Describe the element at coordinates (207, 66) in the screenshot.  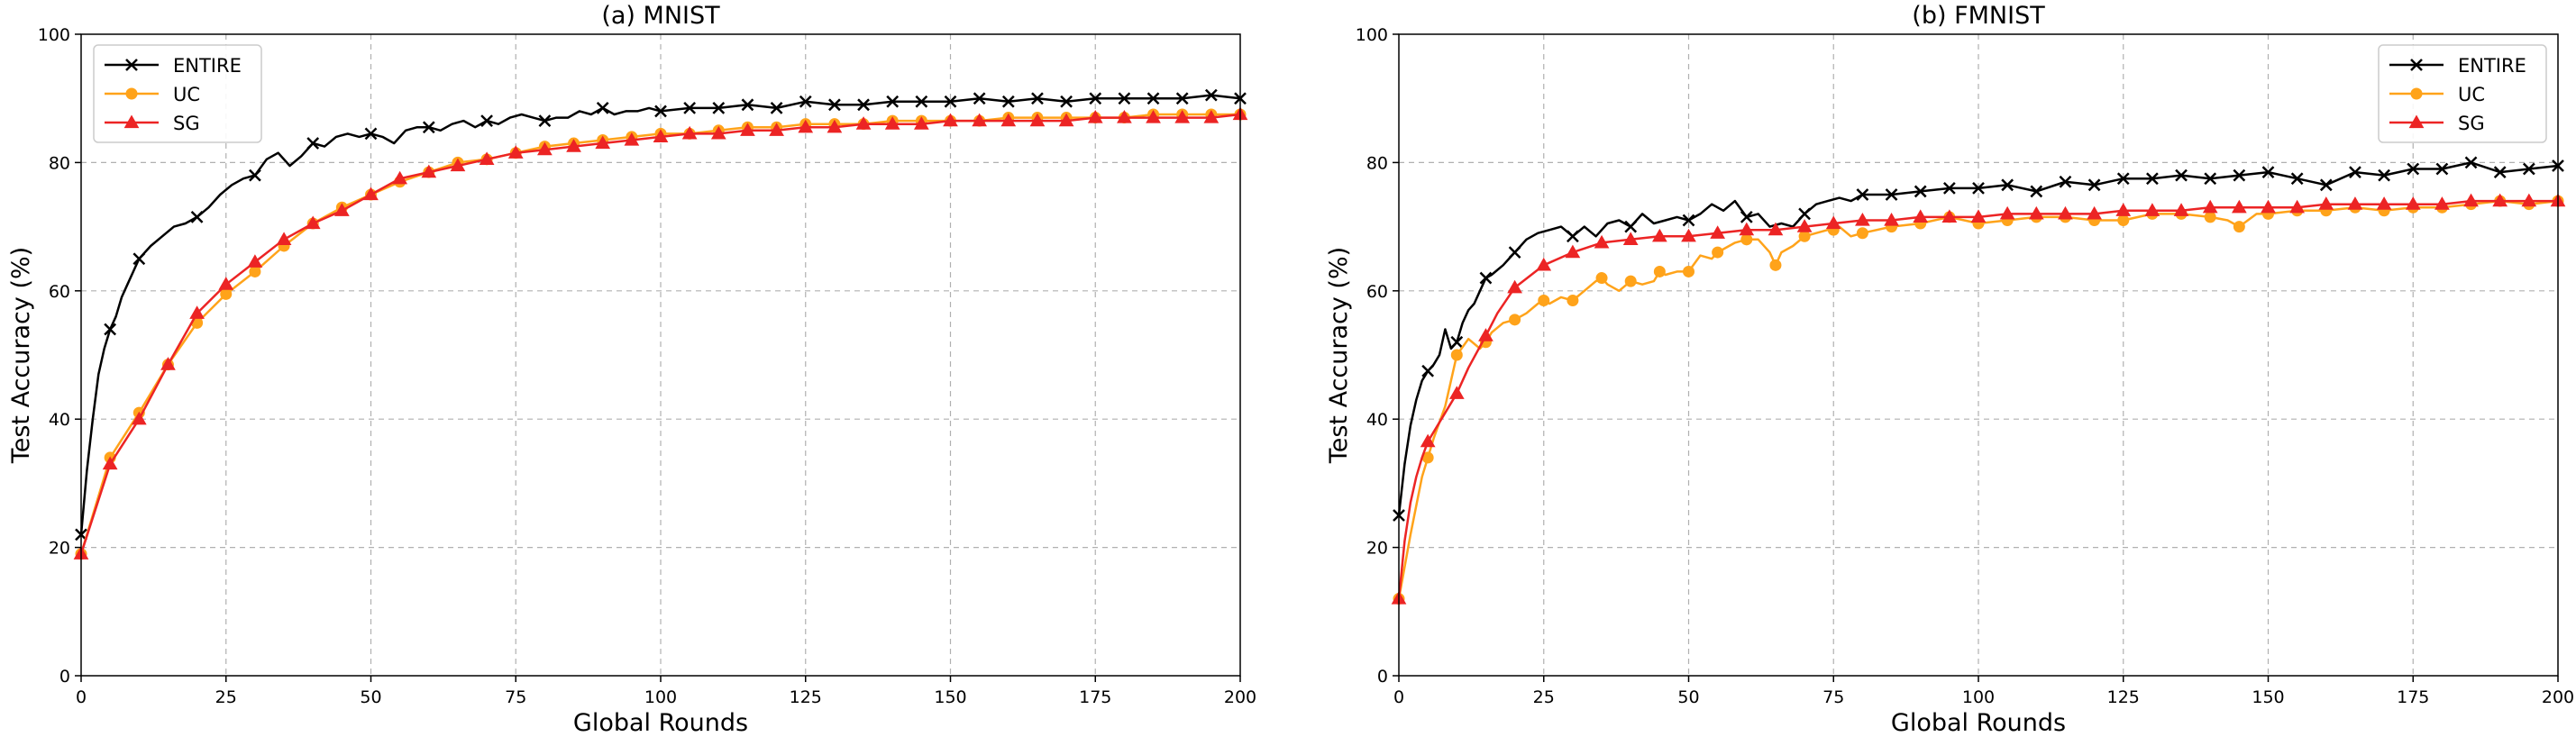
I see `legend-label: ENTIRE` at that location.